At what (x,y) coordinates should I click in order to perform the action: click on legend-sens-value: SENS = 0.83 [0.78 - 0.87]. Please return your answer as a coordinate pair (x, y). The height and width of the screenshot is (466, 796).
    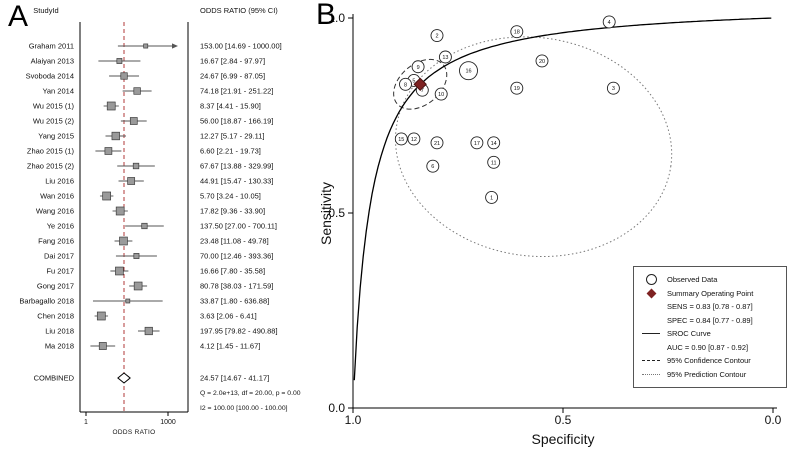
    Looking at the image, I should click on (710, 306).